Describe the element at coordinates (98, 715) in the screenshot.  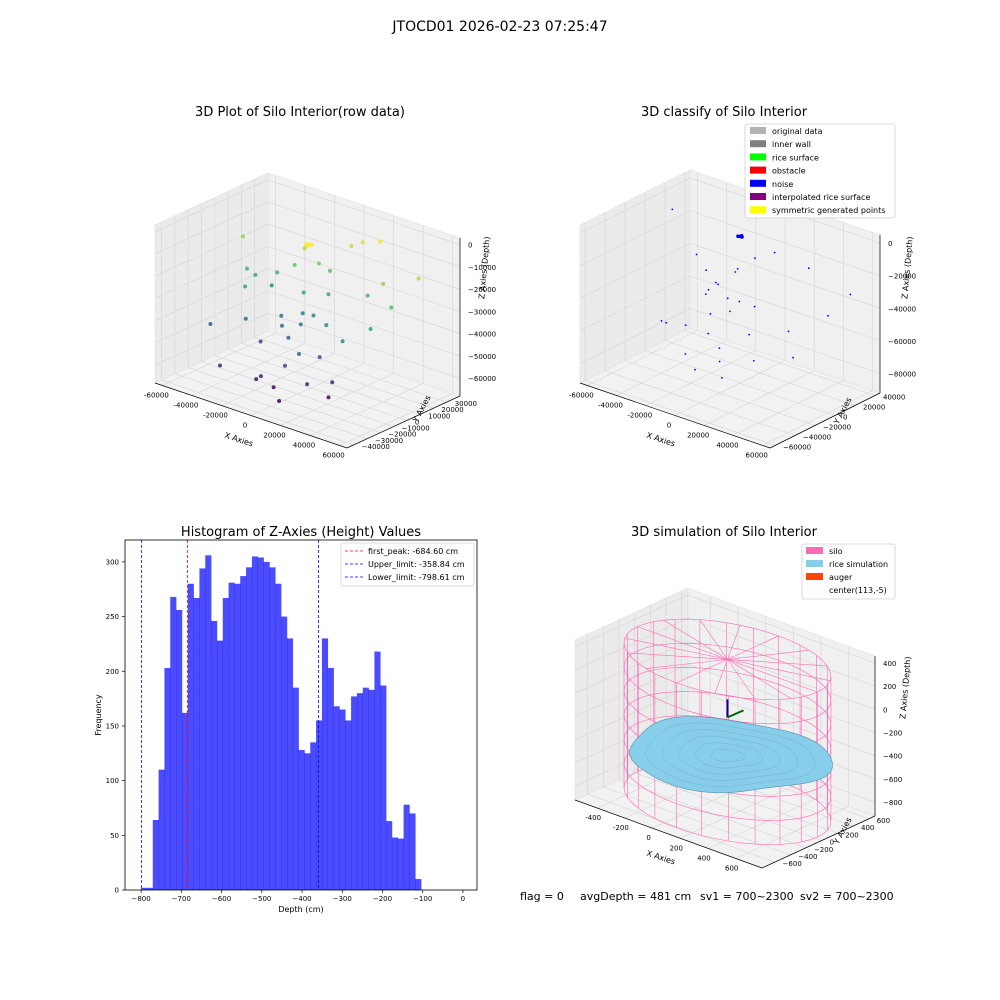
I see `y-axis-label: Frequency` at that location.